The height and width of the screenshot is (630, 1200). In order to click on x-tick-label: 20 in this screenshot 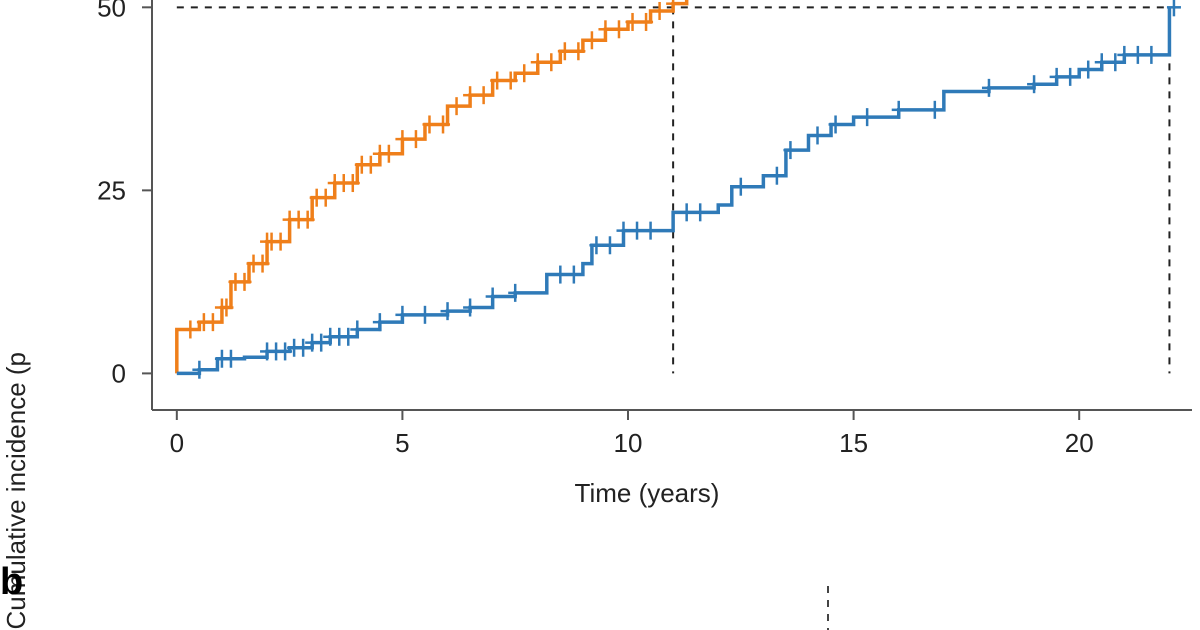, I will do `click(1079, 443)`.